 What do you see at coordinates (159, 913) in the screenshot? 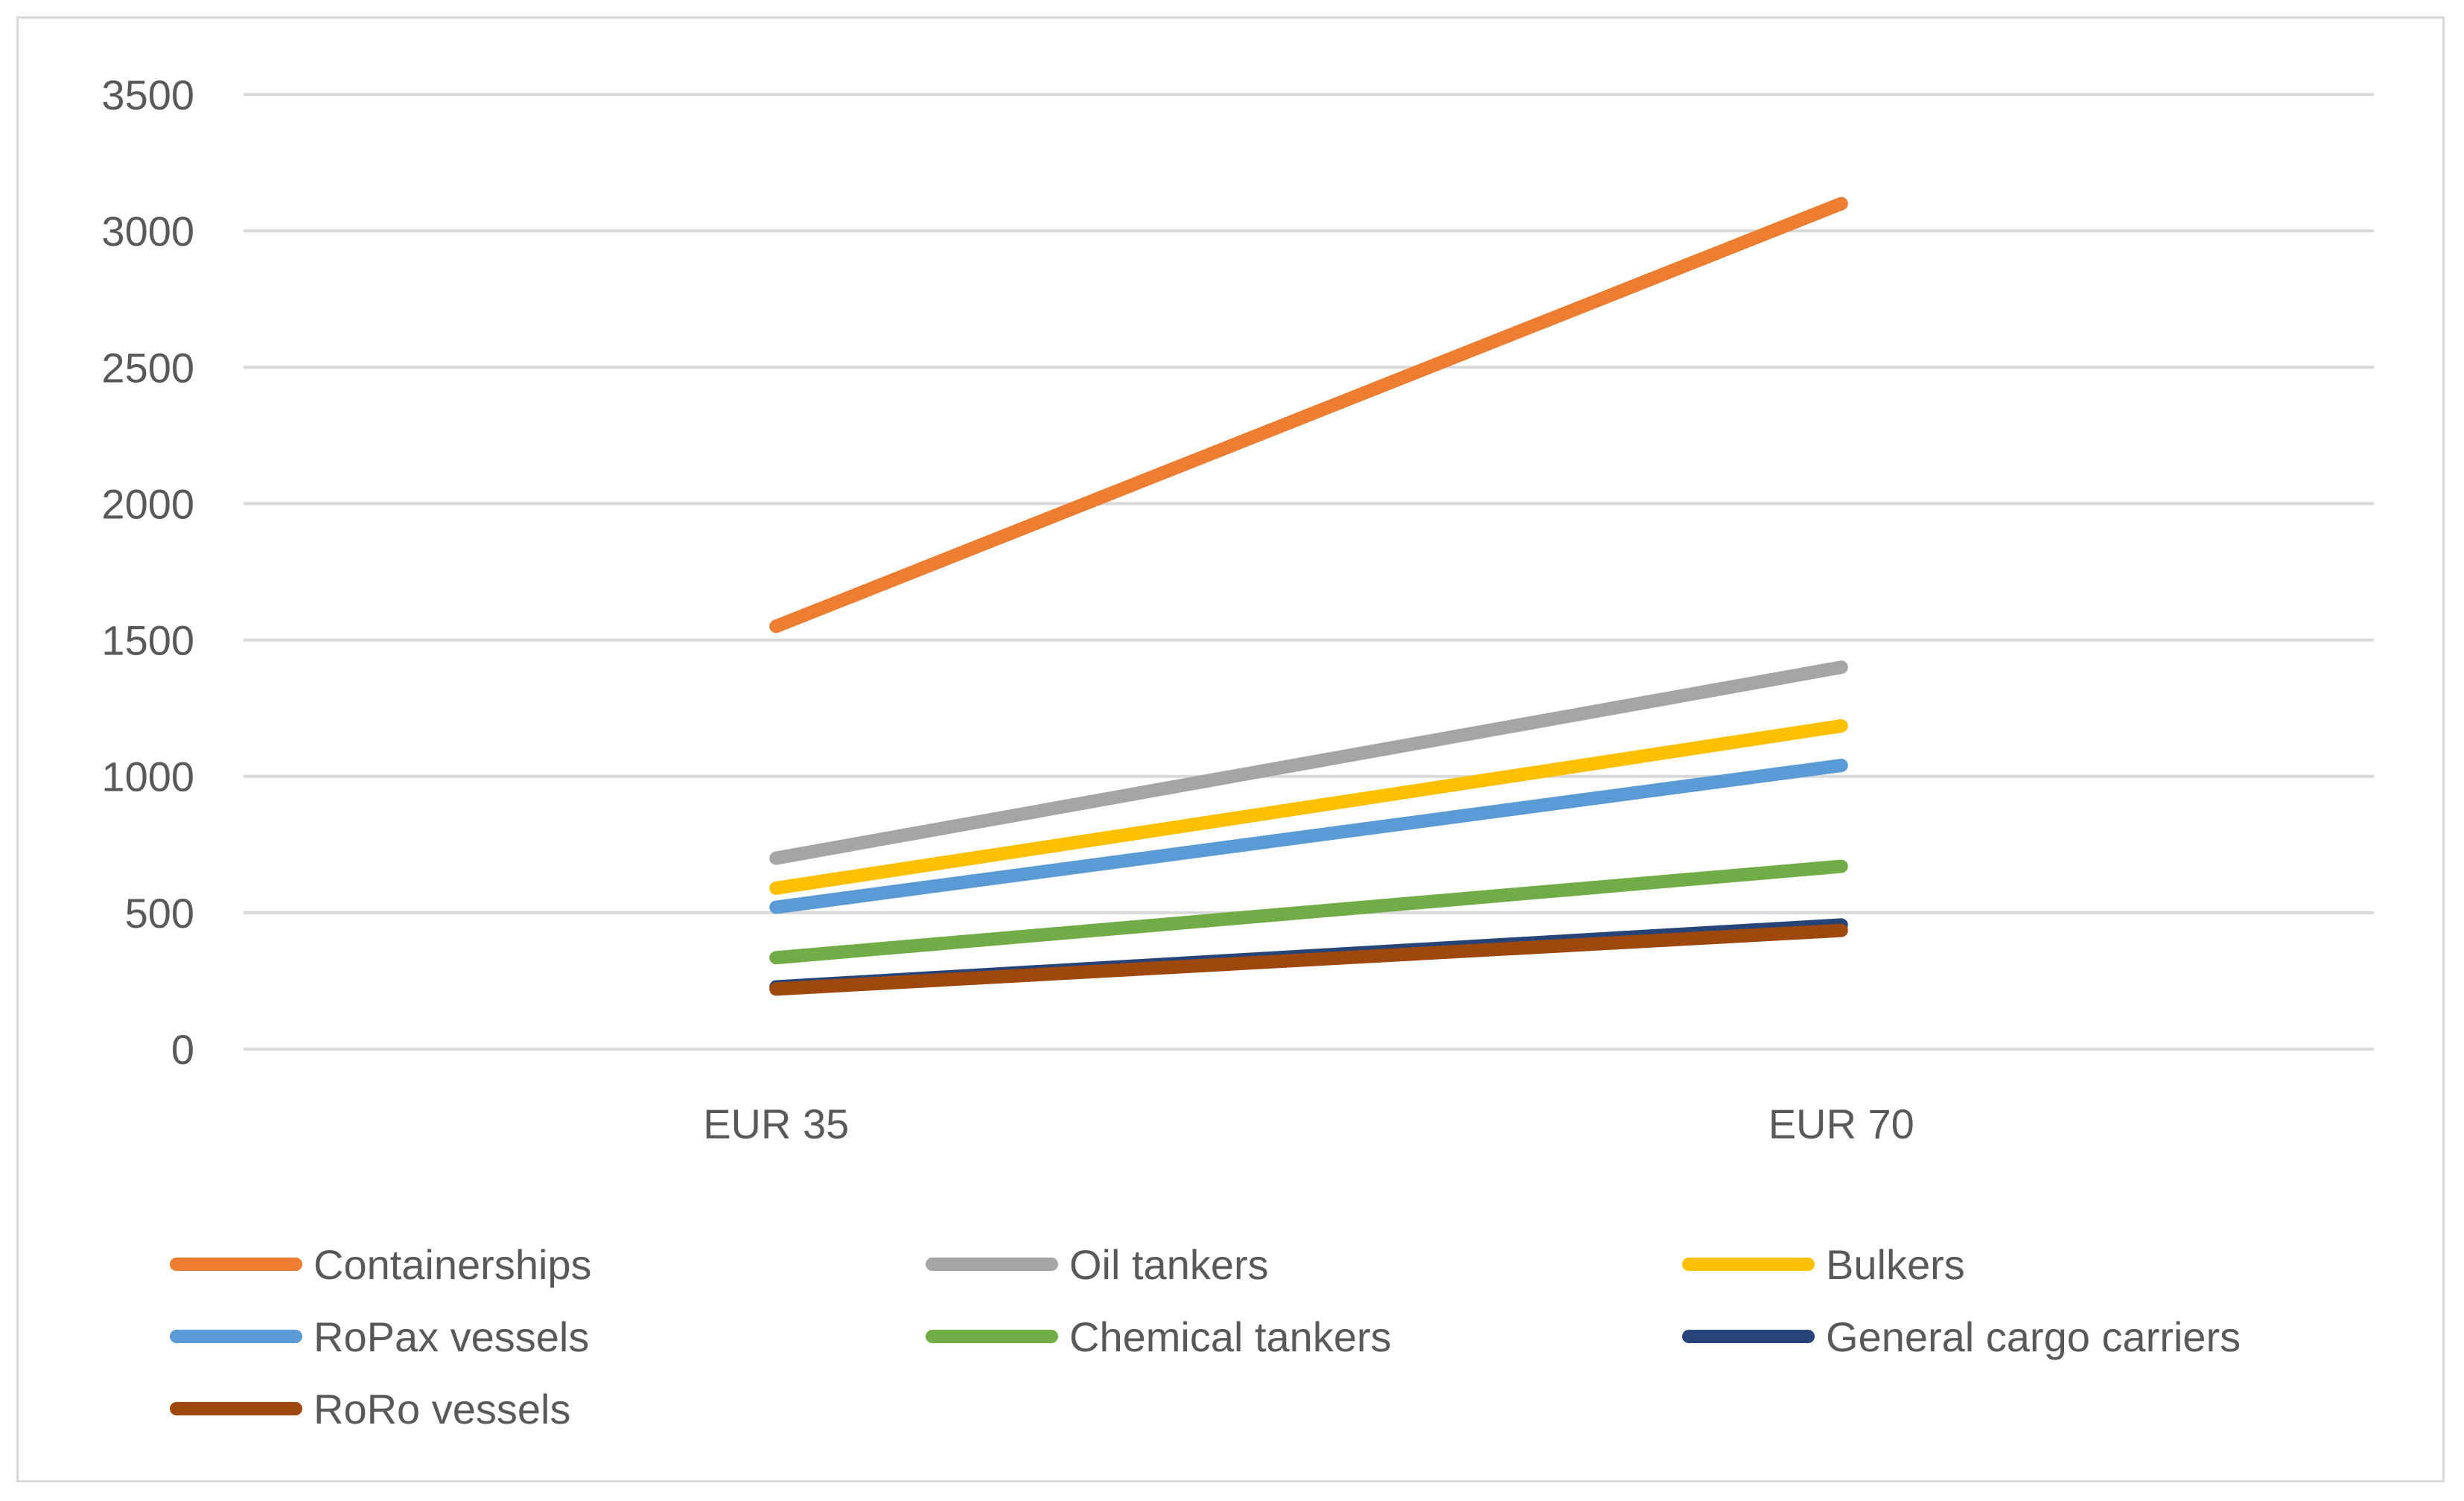
I see `y-tick-label: 500` at bounding box center [159, 913].